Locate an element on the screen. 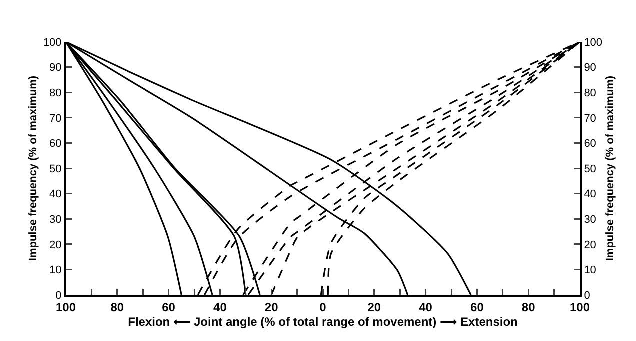  y2-tick-label: 50 is located at coordinates (590, 169).